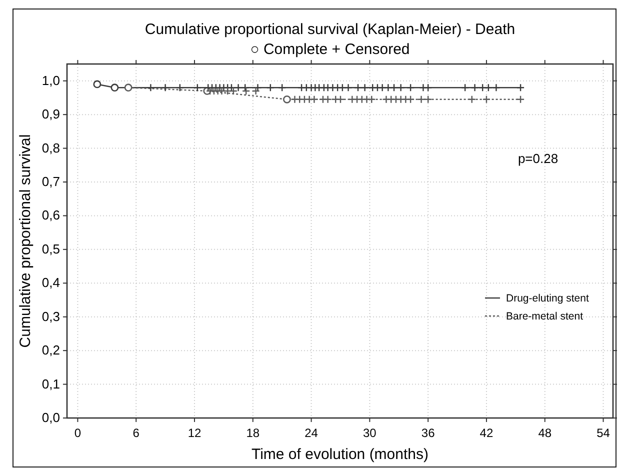 Image resolution: width=621 pixels, height=471 pixels. I want to click on y-tick-label: 0,2, so click(51, 350).